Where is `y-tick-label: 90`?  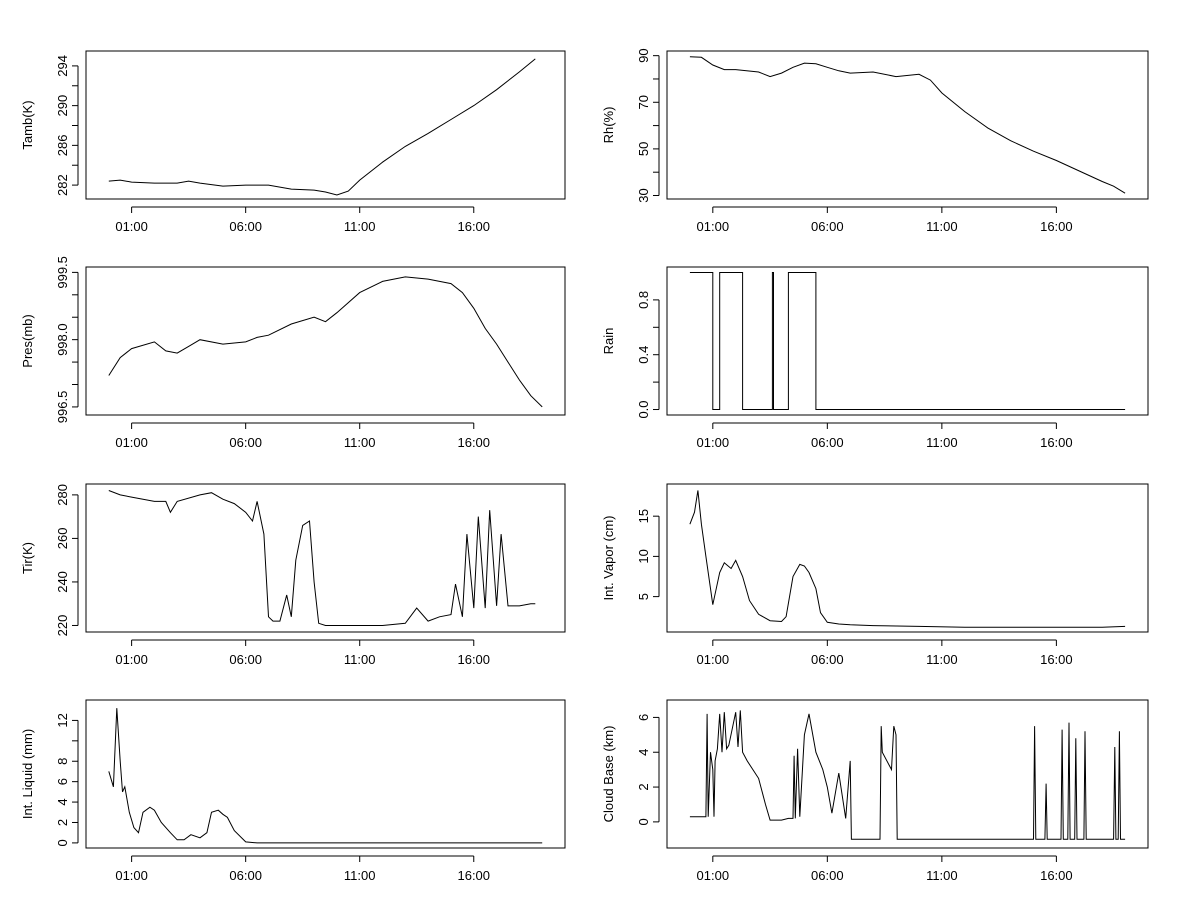 y-tick-label: 90 is located at coordinates (643, 55).